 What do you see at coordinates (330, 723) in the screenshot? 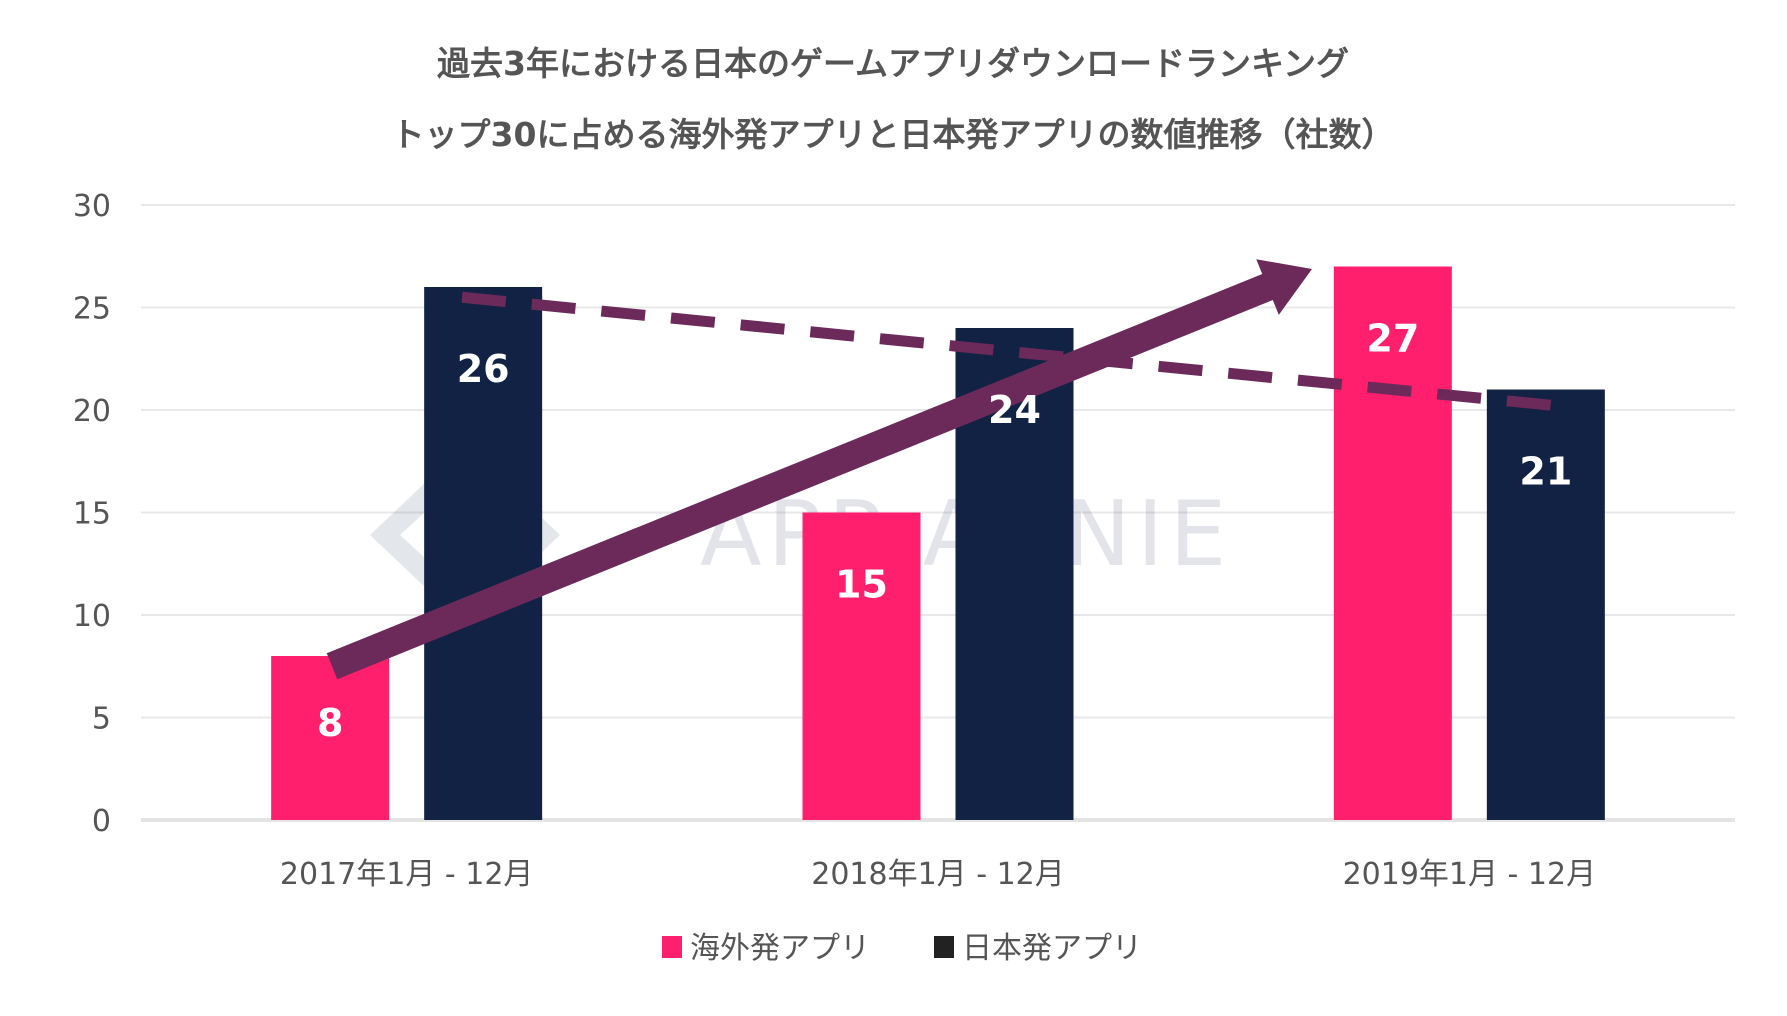
I see `data-label: 8` at bounding box center [330, 723].